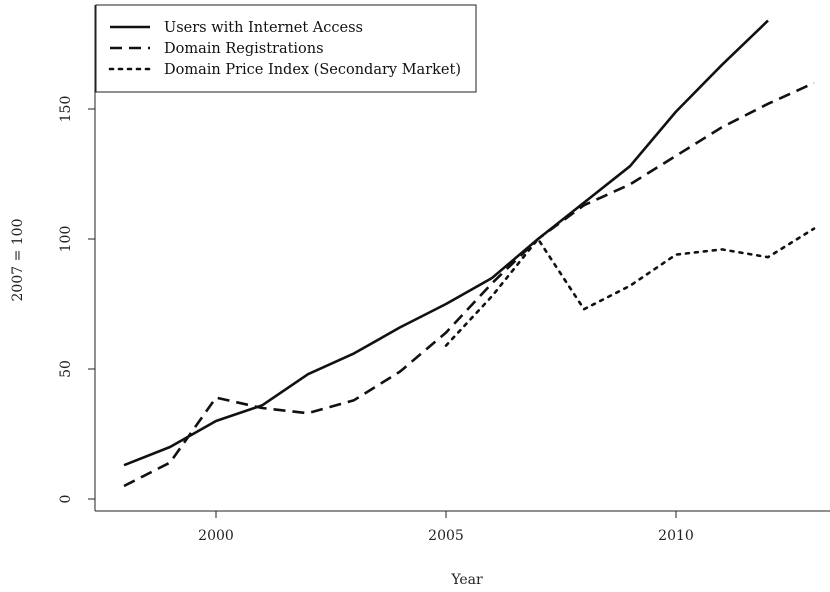 The width and height of the screenshot is (830, 592). Describe the element at coordinates (76, 300) in the screenshot. I see `y-axis: 0 50 100 150` at that location.